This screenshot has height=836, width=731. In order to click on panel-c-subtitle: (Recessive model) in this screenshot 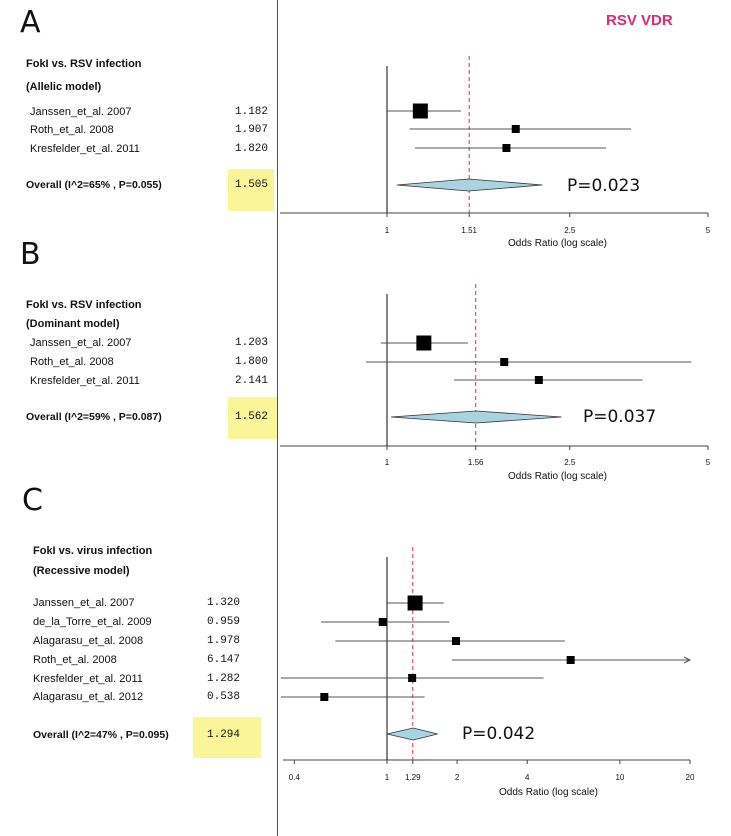, I will do `click(81, 571)`.